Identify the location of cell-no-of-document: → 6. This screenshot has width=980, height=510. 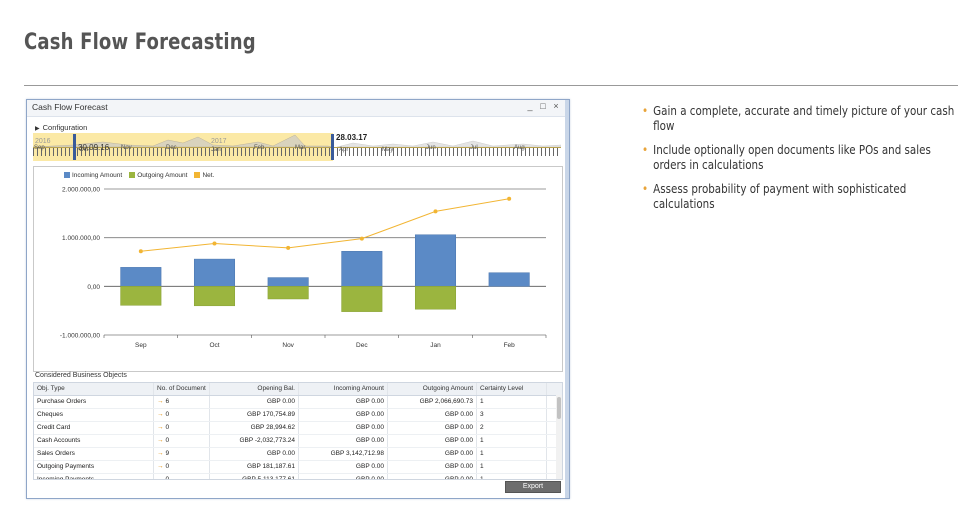
(182, 402).